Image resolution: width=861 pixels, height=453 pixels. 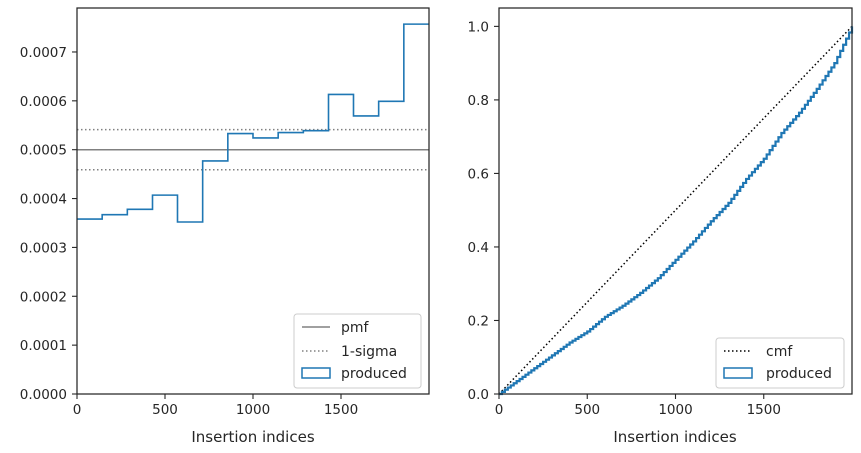 What do you see at coordinates (43, 151) in the screenshot?
I see `pmf-y-tick-label: 0.0005` at bounding box center [43, 151].